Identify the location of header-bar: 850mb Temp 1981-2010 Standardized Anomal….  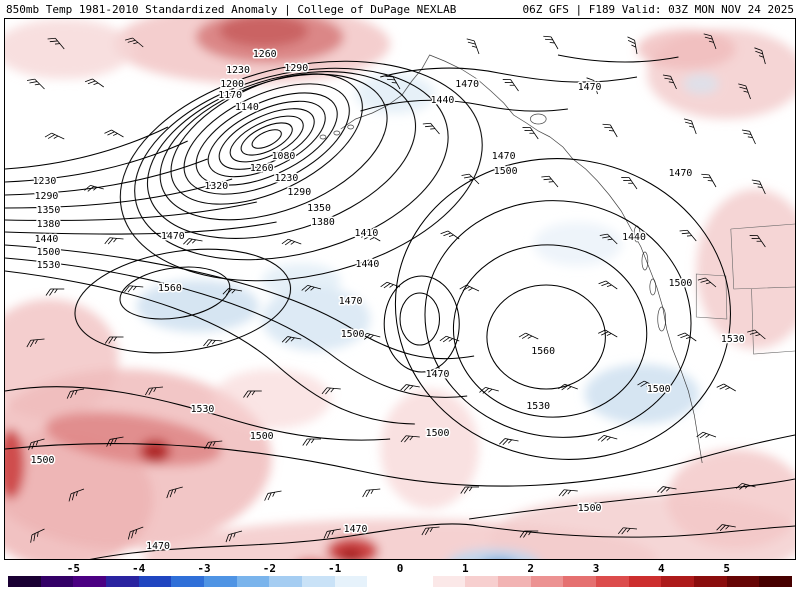
(400, 9).